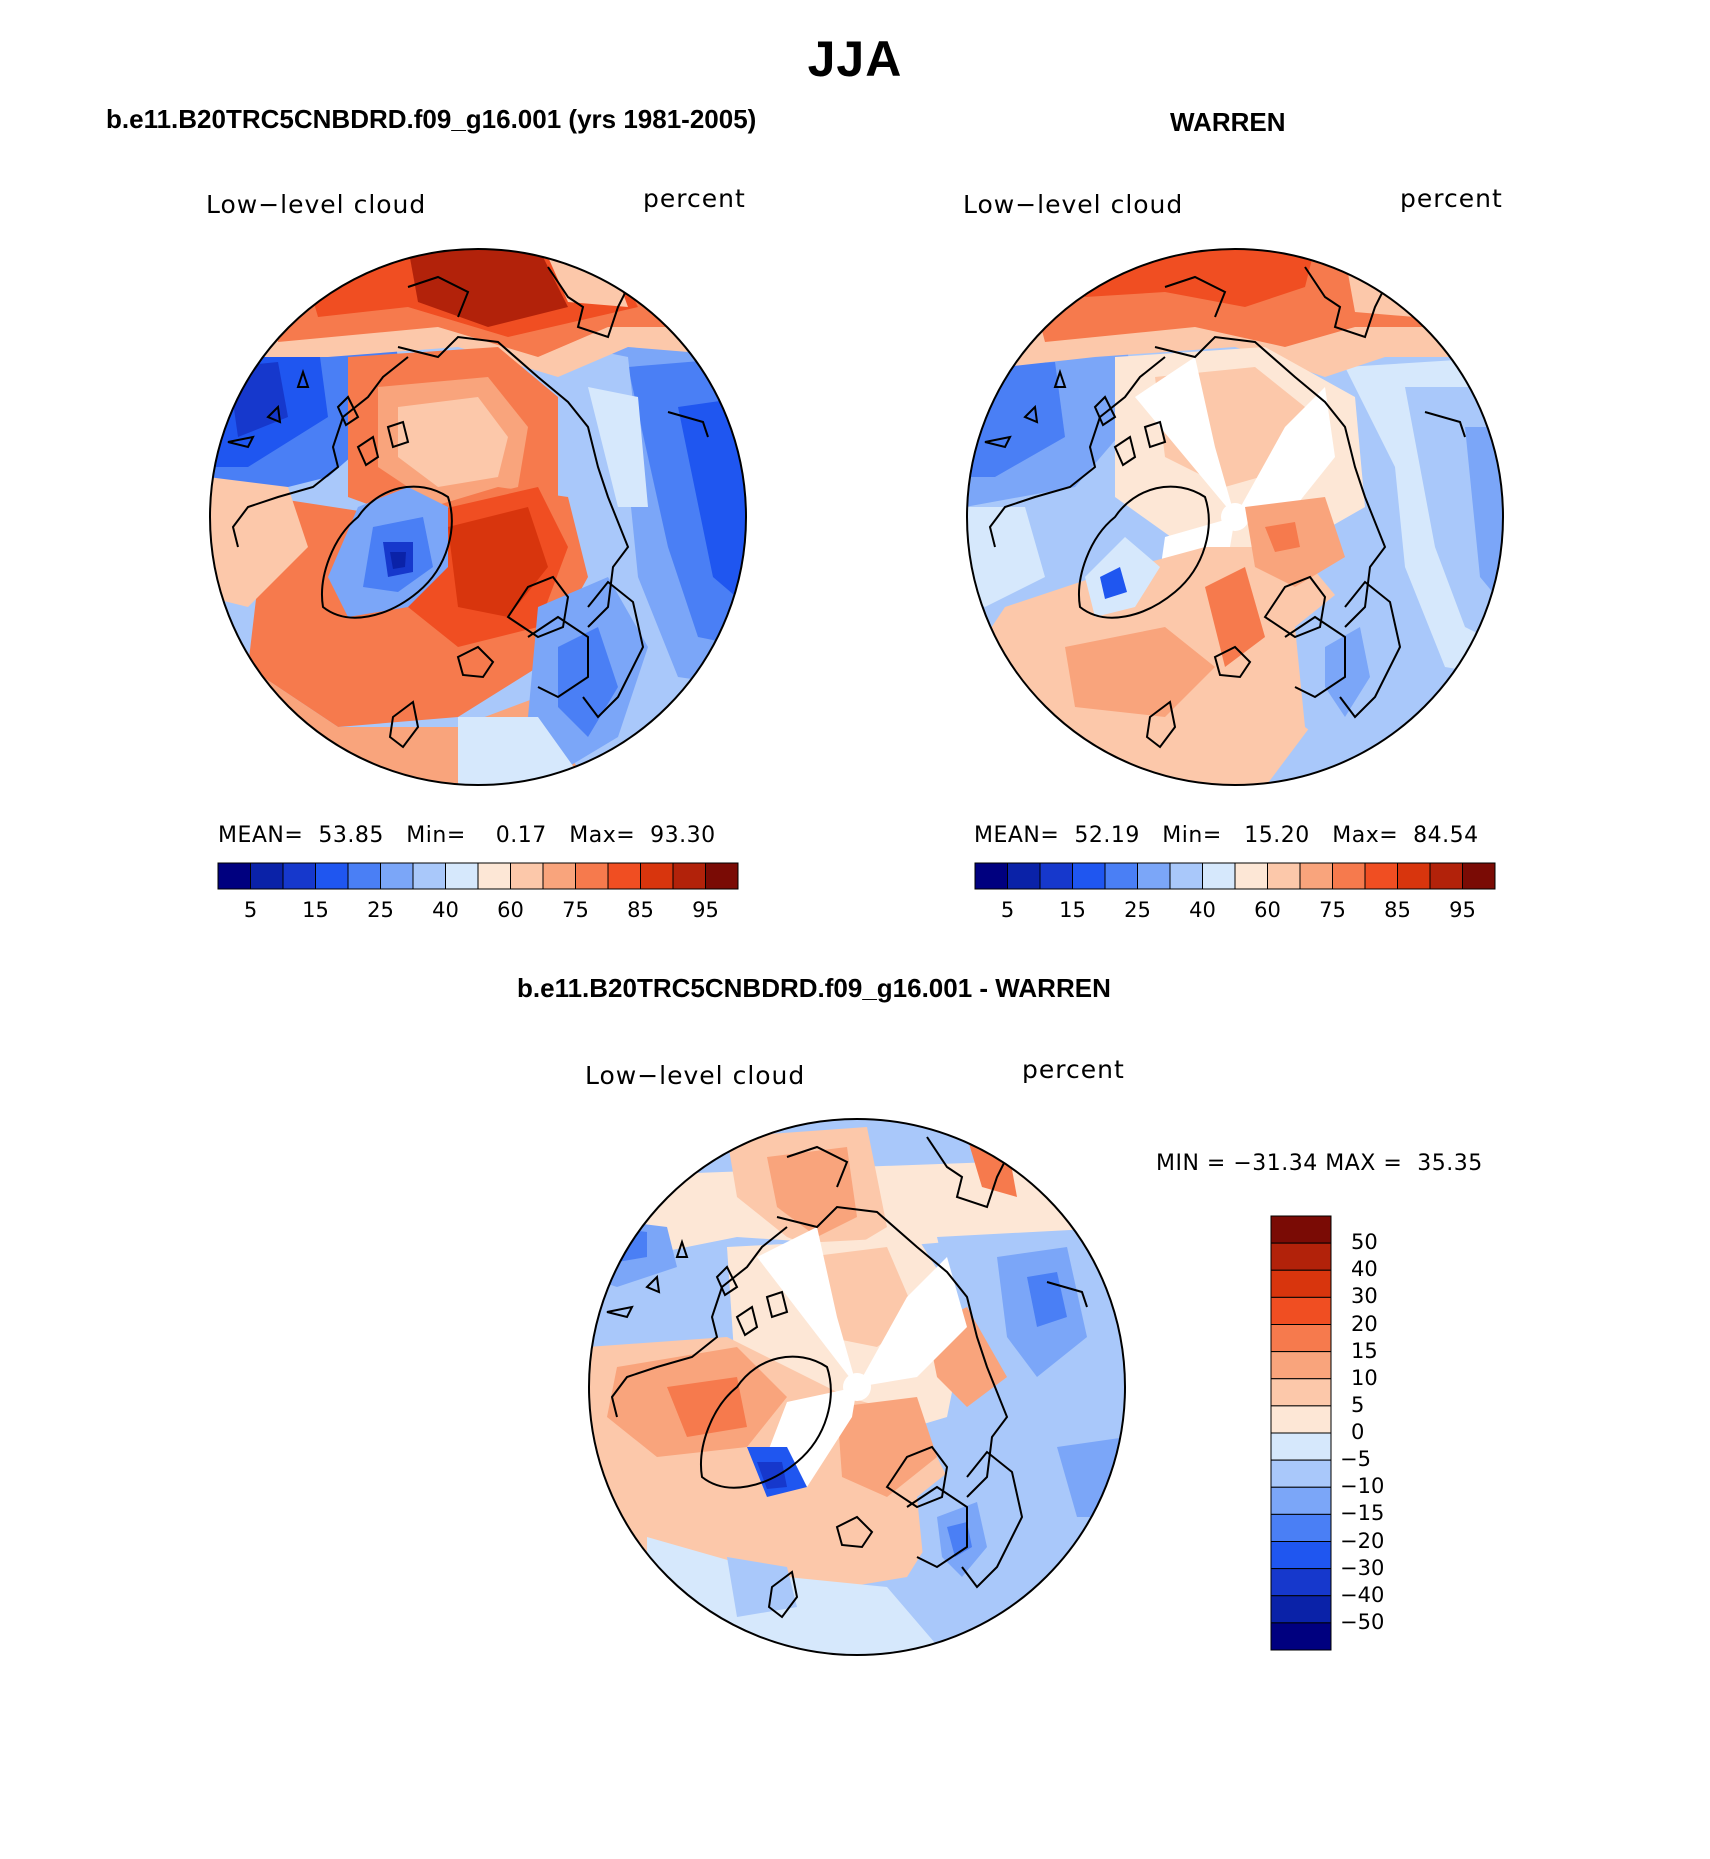 The width and height of the screenshot is (1710, 1859). What do you see at coordinates (1277, 835) in the screenshot?
I see `panel2-min-value: 15.20` at bounding box center [1277, 835].